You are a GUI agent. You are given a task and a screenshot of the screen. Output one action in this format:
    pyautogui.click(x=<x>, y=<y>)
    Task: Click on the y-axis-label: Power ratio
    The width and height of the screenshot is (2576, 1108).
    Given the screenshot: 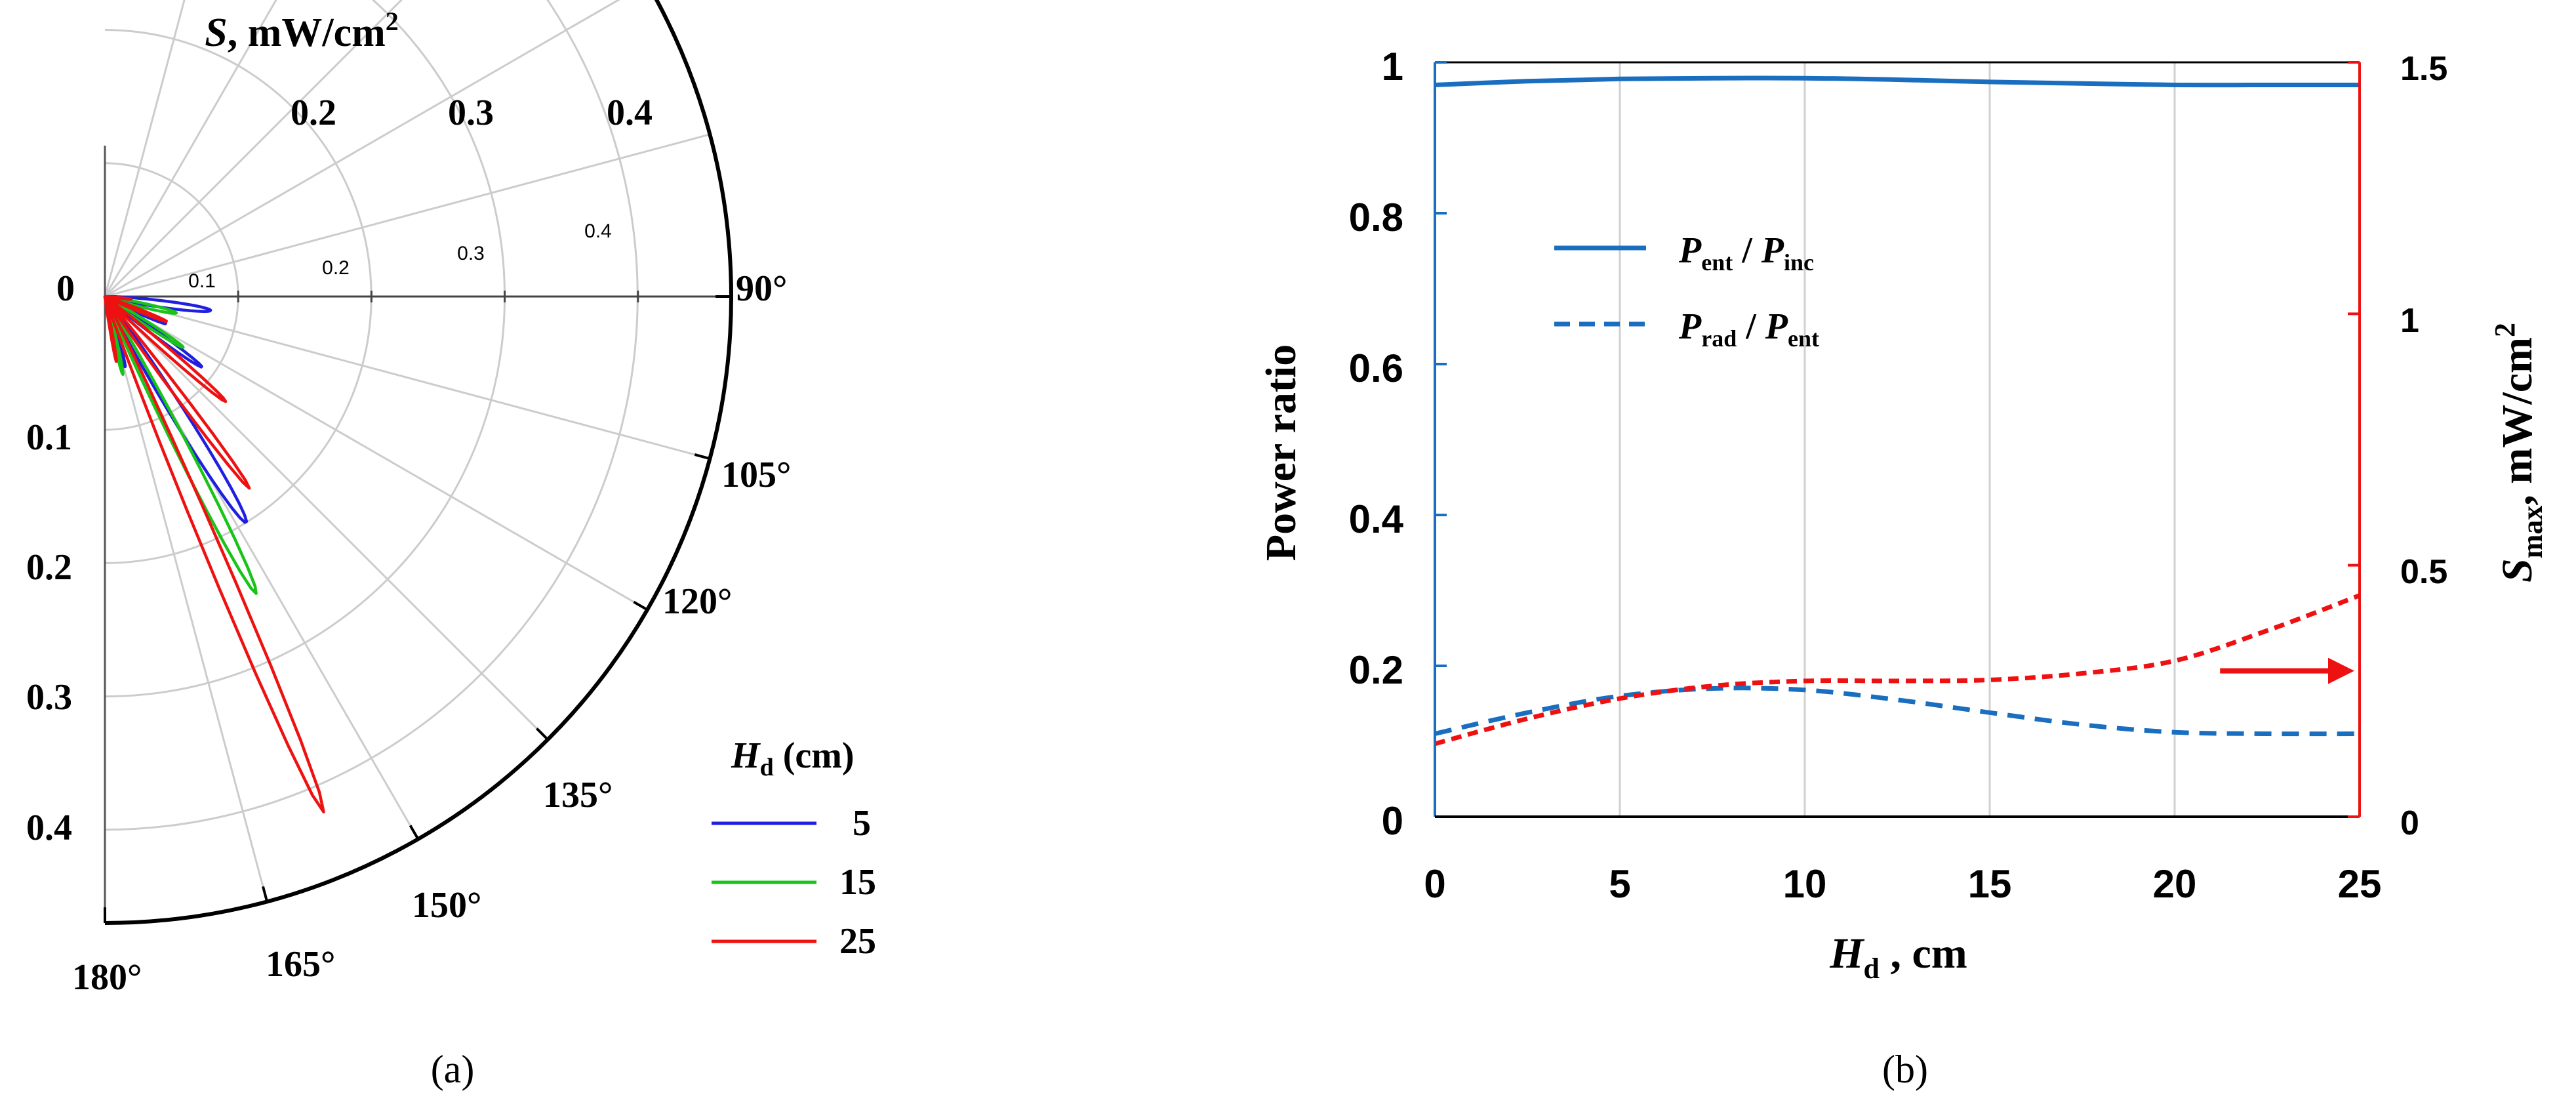 What is the action you would take?
    pyautogui.click(x=1281, y=452)
    